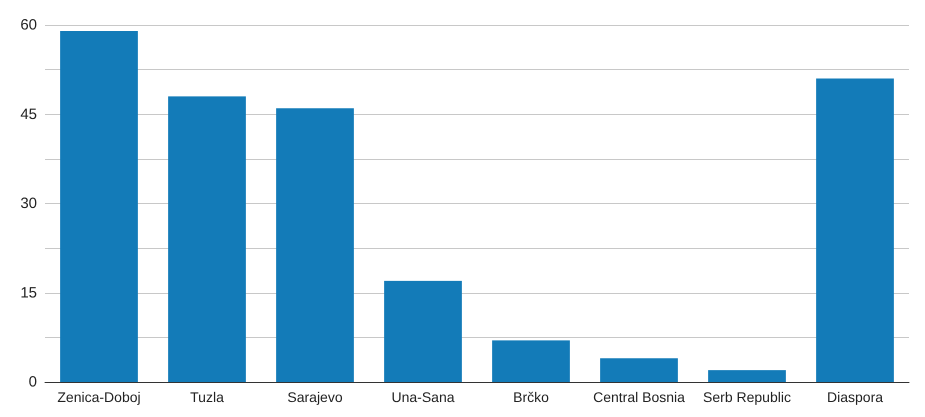  What do you see at coordinates (99, 397) in the screenshot?
I see `x-tick-label: Zenica-Doboj` at bounding box center [99, 397].